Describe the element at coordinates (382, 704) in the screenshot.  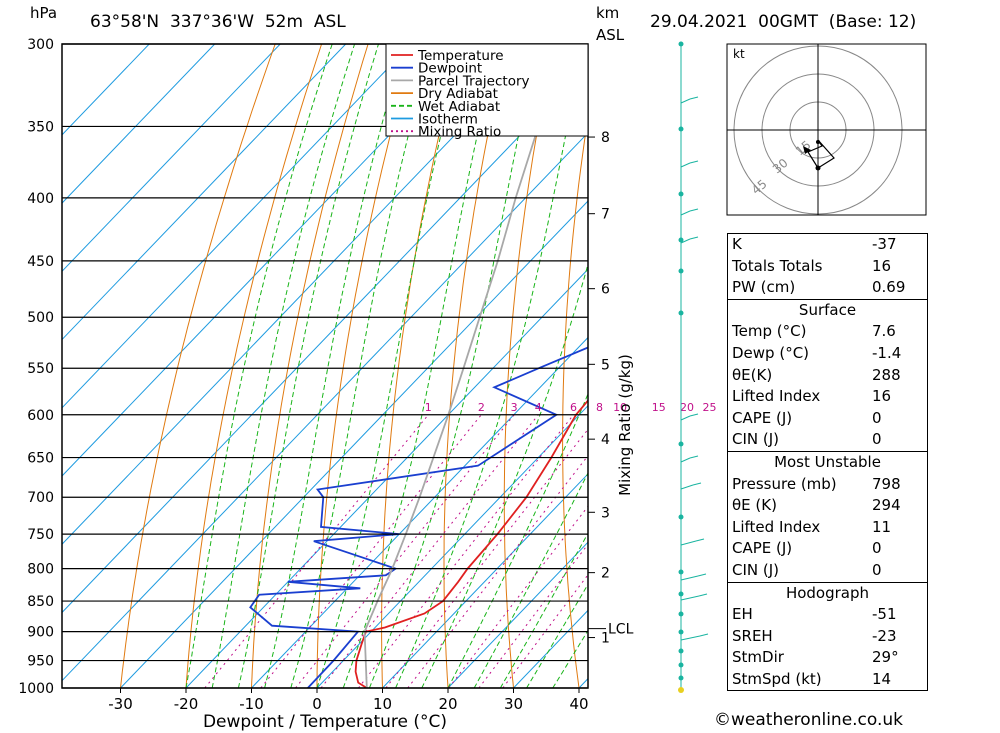
I see `x-tick-label: 10` at that location.